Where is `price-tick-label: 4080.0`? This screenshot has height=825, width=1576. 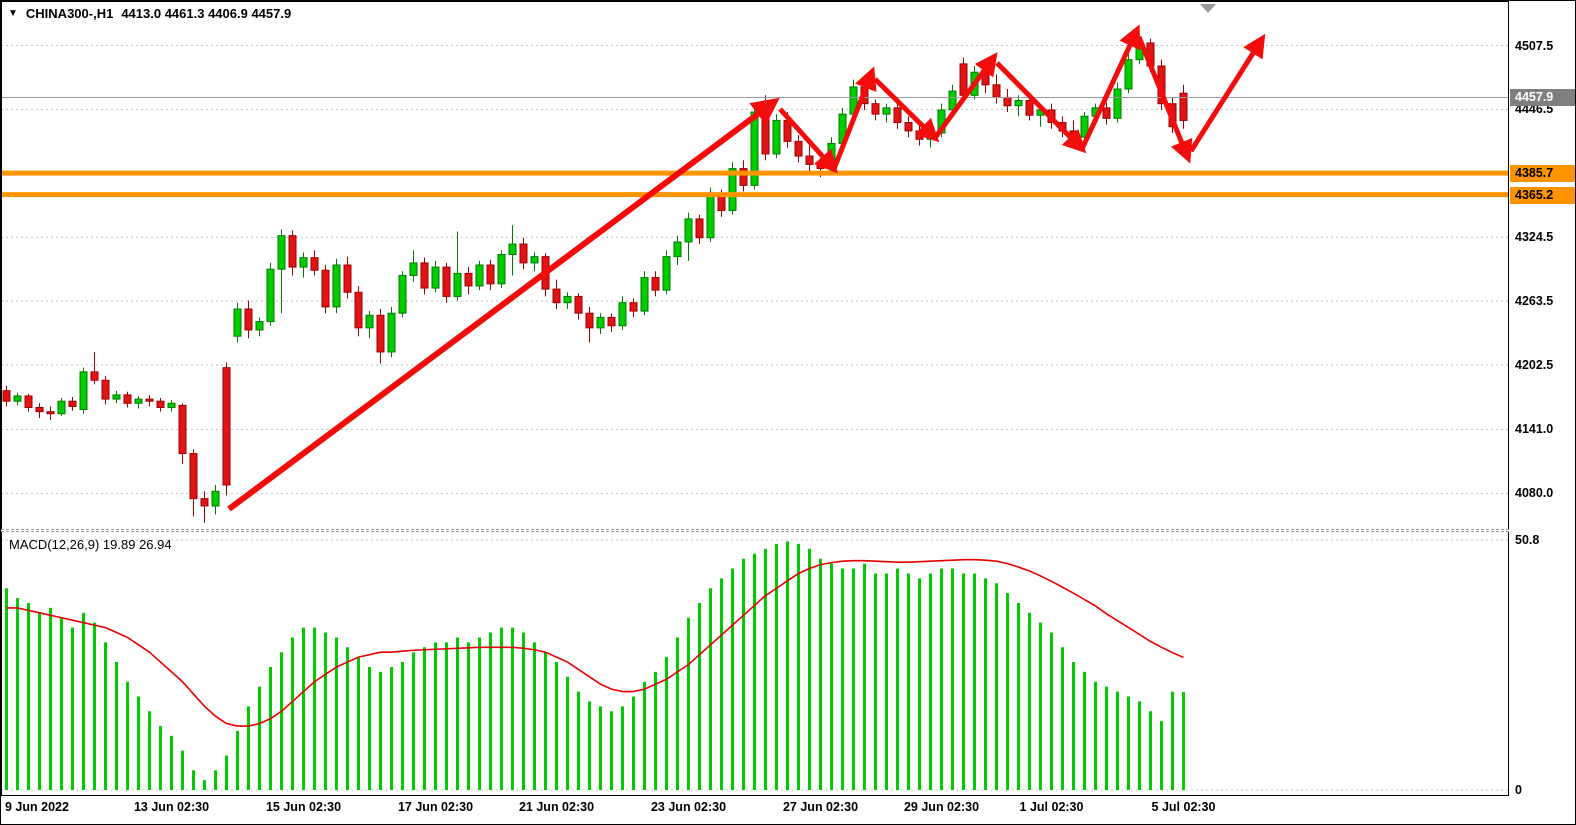 price-tick-label: 4080.0 is located at coordinates (1534, 493).